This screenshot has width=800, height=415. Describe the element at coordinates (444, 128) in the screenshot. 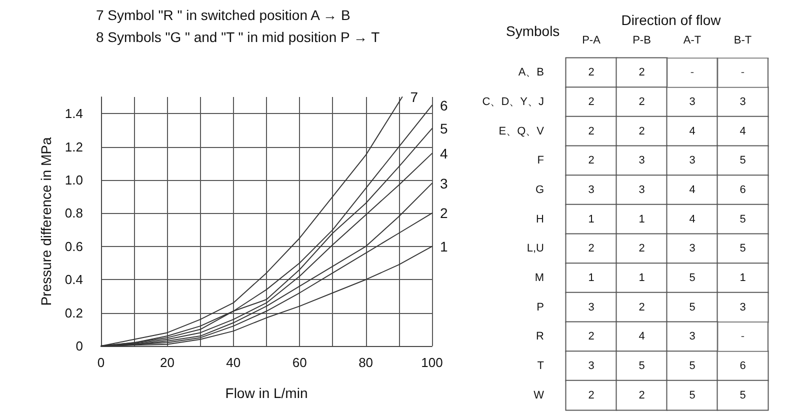

I see `series-label: 5` at that location.